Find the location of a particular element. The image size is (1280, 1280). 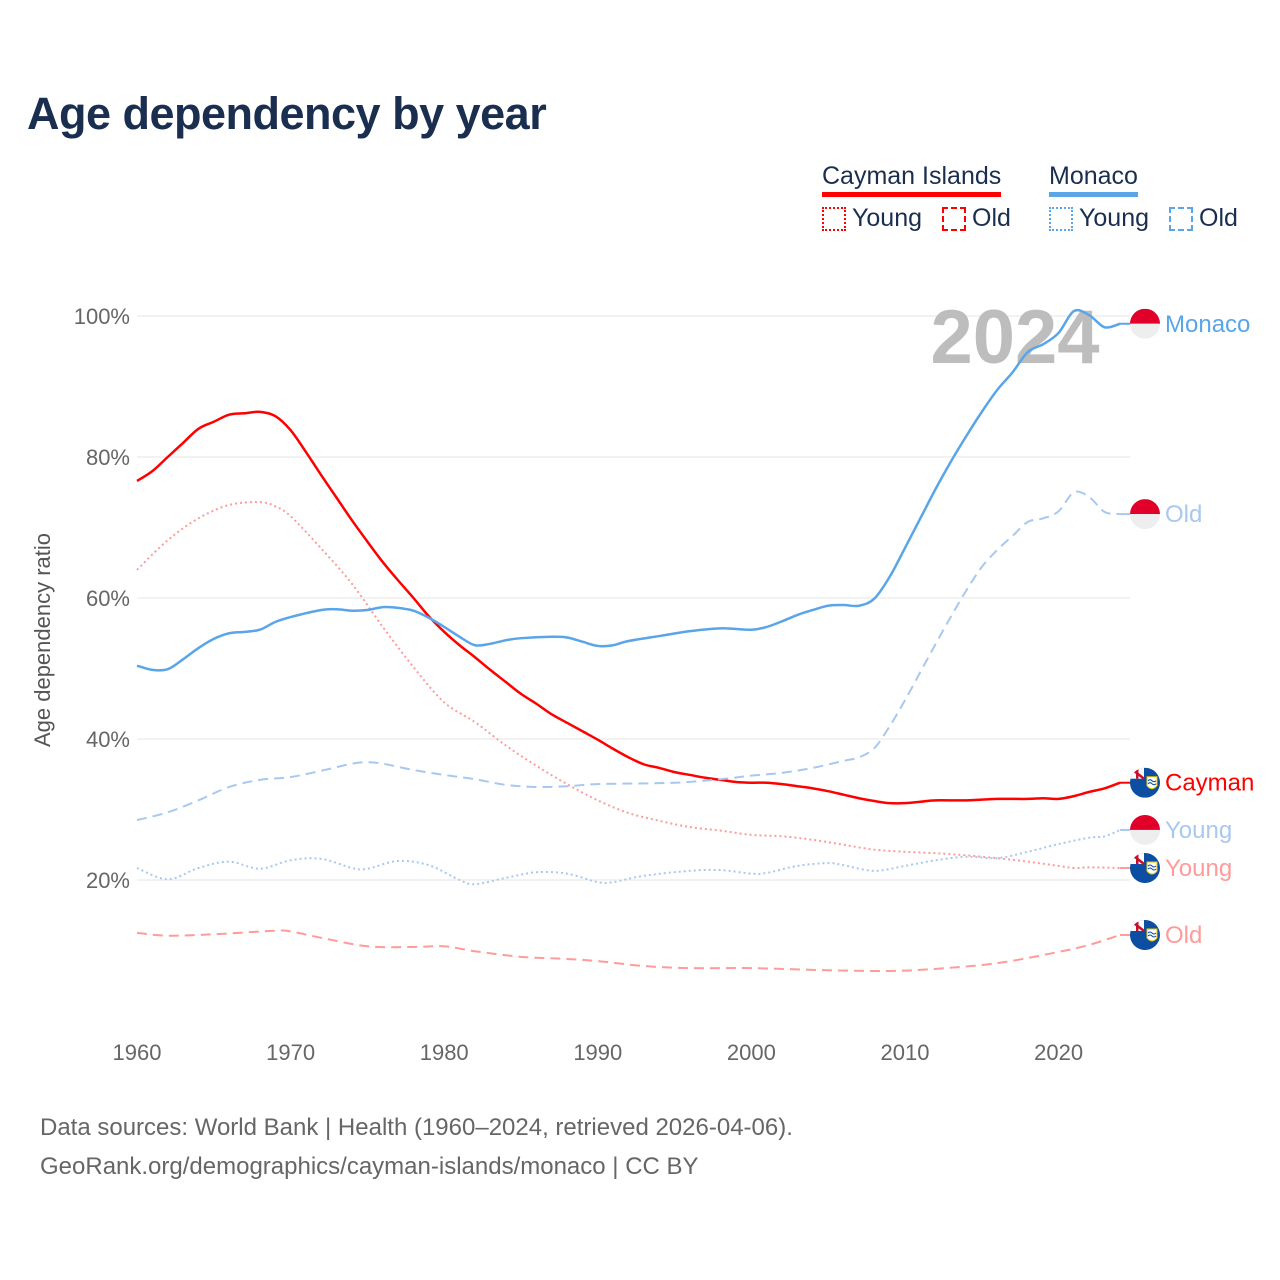

x-tick-label: 1970 is located at coordinates (290, 1052).